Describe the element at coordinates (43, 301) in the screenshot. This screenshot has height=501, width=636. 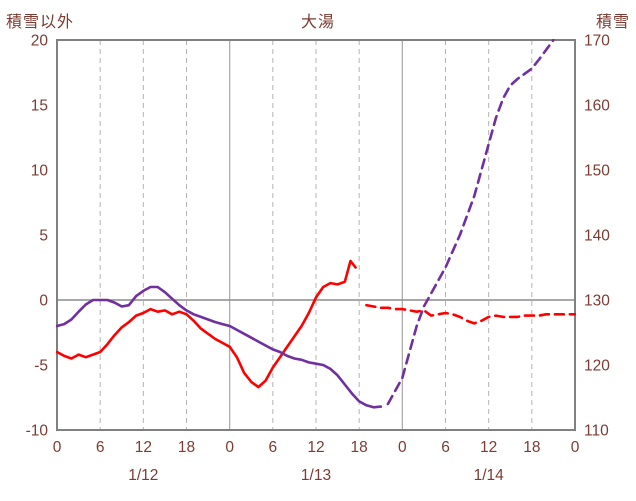
I see `left-axis-tick: 0` at that location.